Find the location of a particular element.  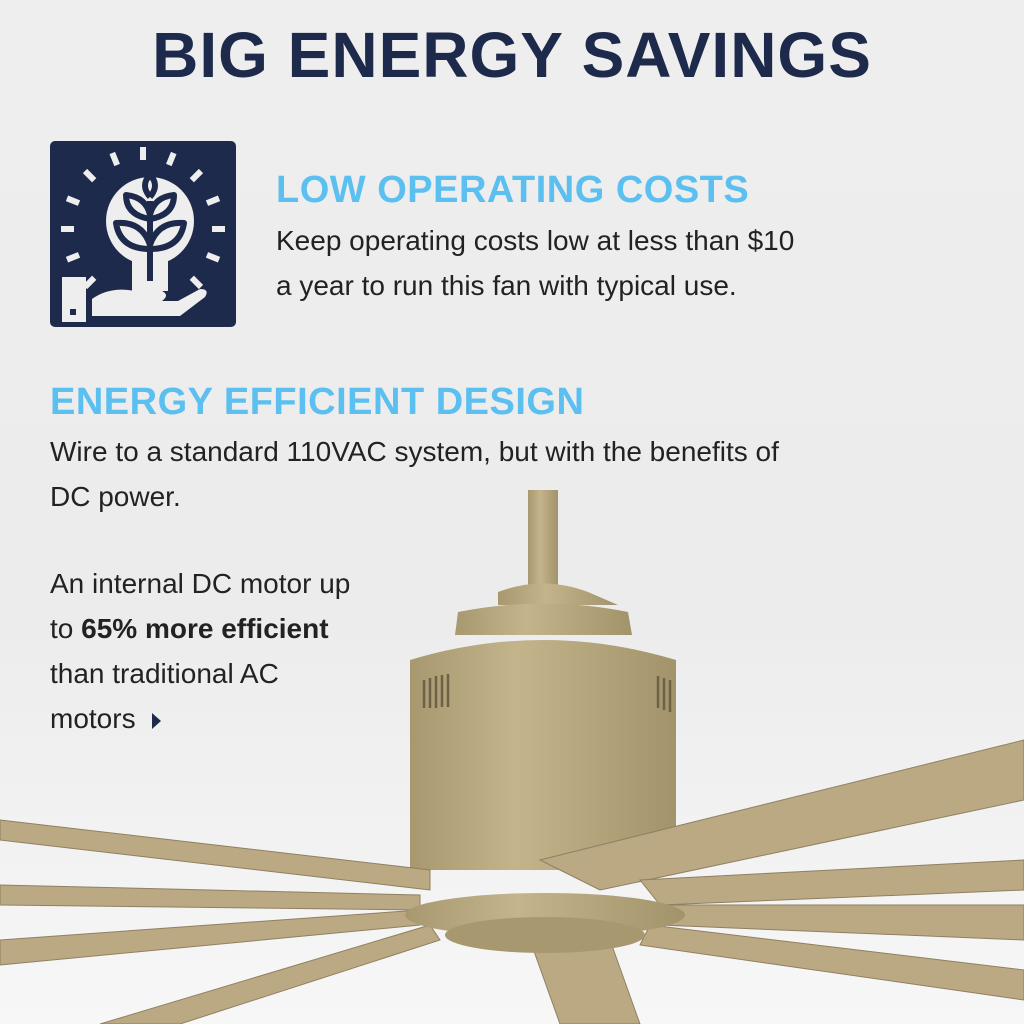

motor-note-line-2-prefix: to is located at coordinates (66, 628).